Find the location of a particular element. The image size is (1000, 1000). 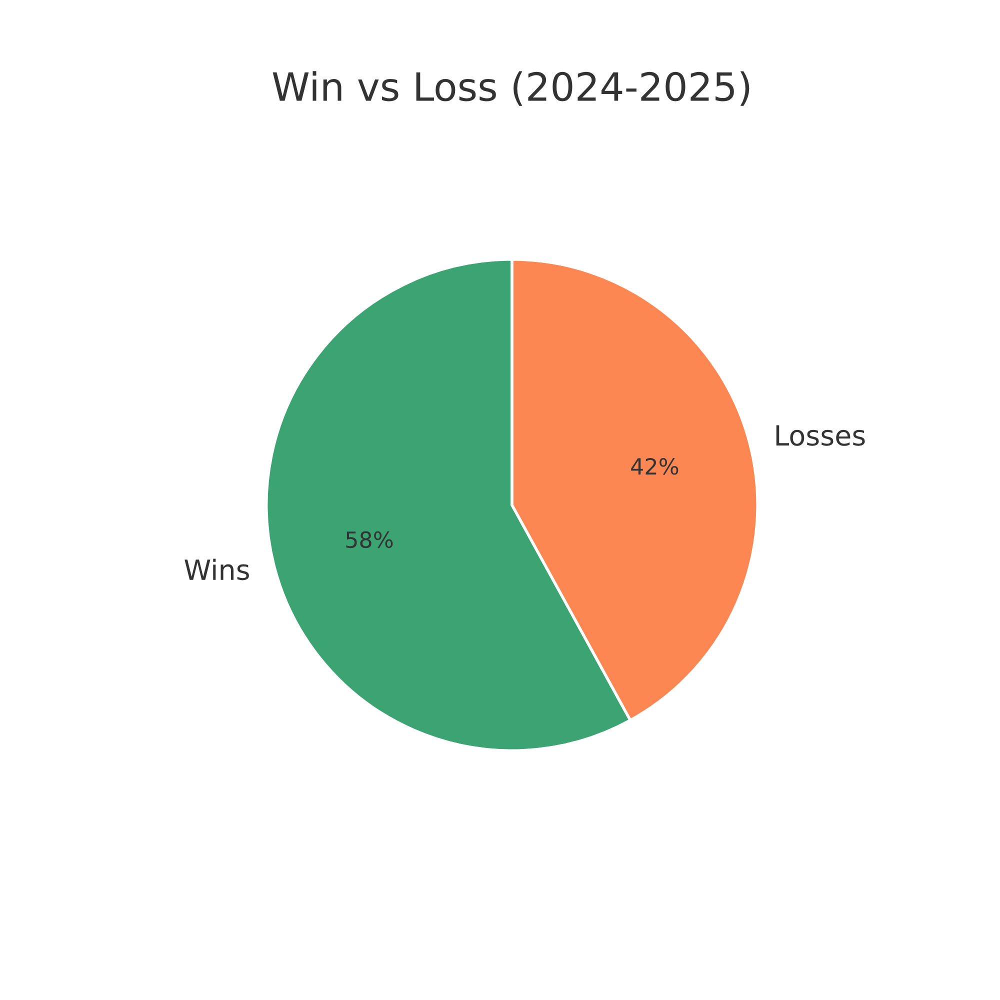

chart-title: Win vs Loss (2024-2025) is located at coordinates (511, 88).